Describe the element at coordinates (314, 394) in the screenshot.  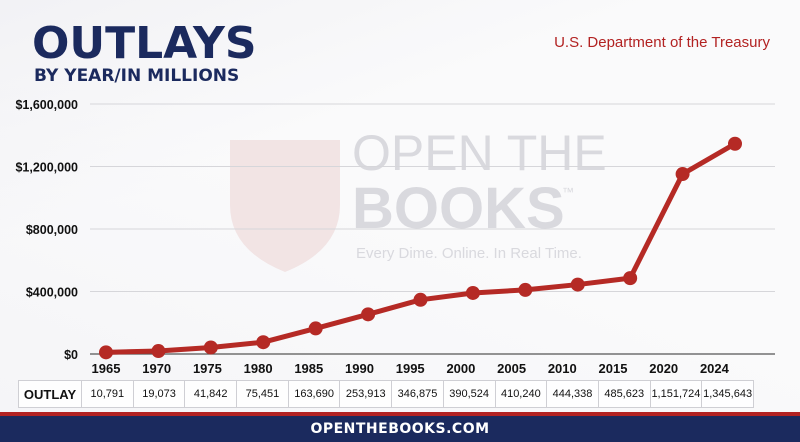
I see `outlay-value-cell: 163,690` at that location.